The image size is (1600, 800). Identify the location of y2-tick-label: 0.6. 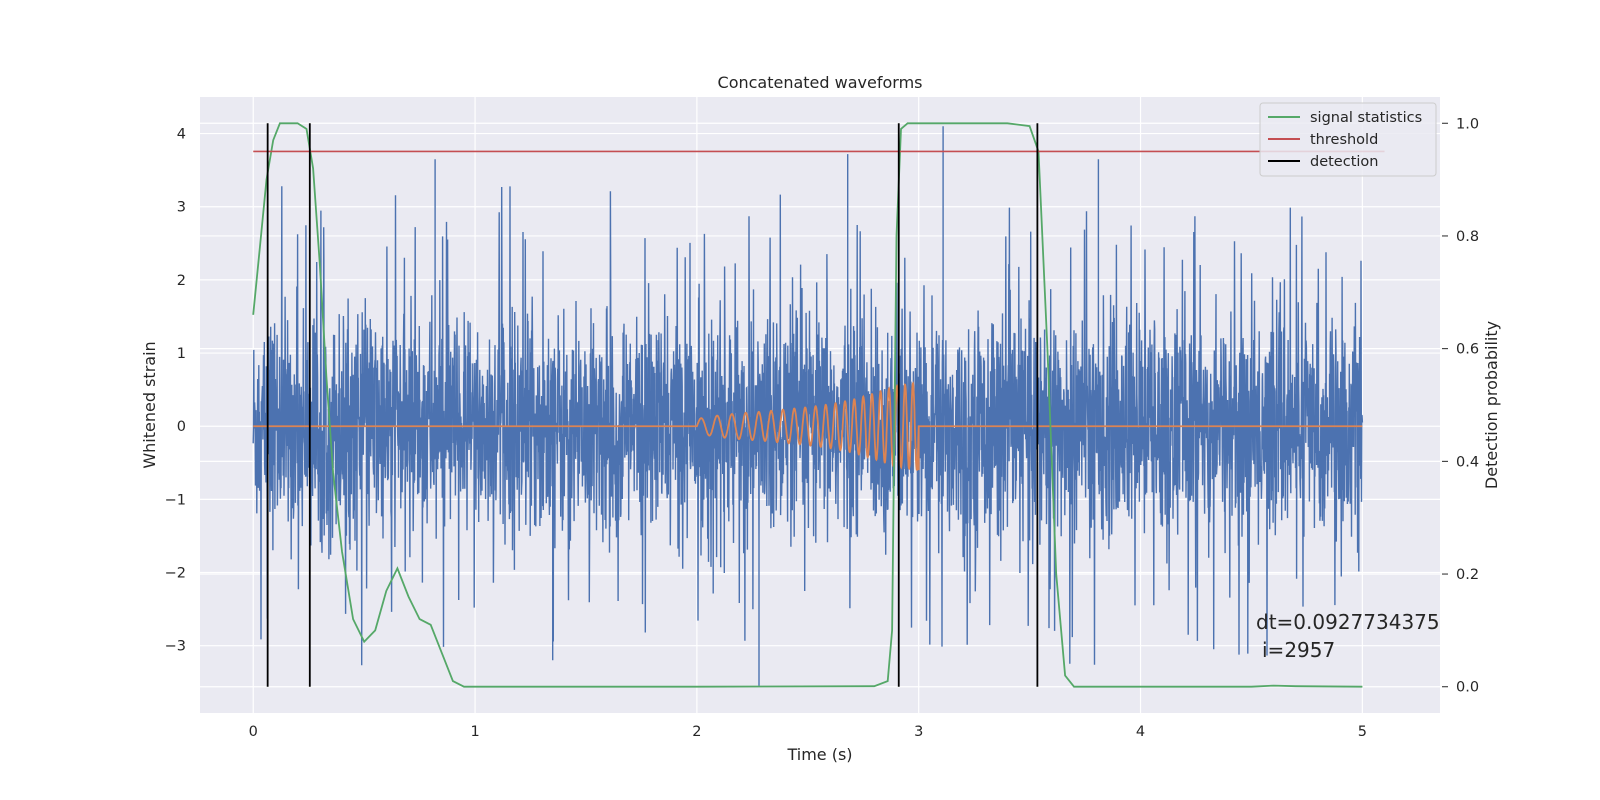
(1467, 350).